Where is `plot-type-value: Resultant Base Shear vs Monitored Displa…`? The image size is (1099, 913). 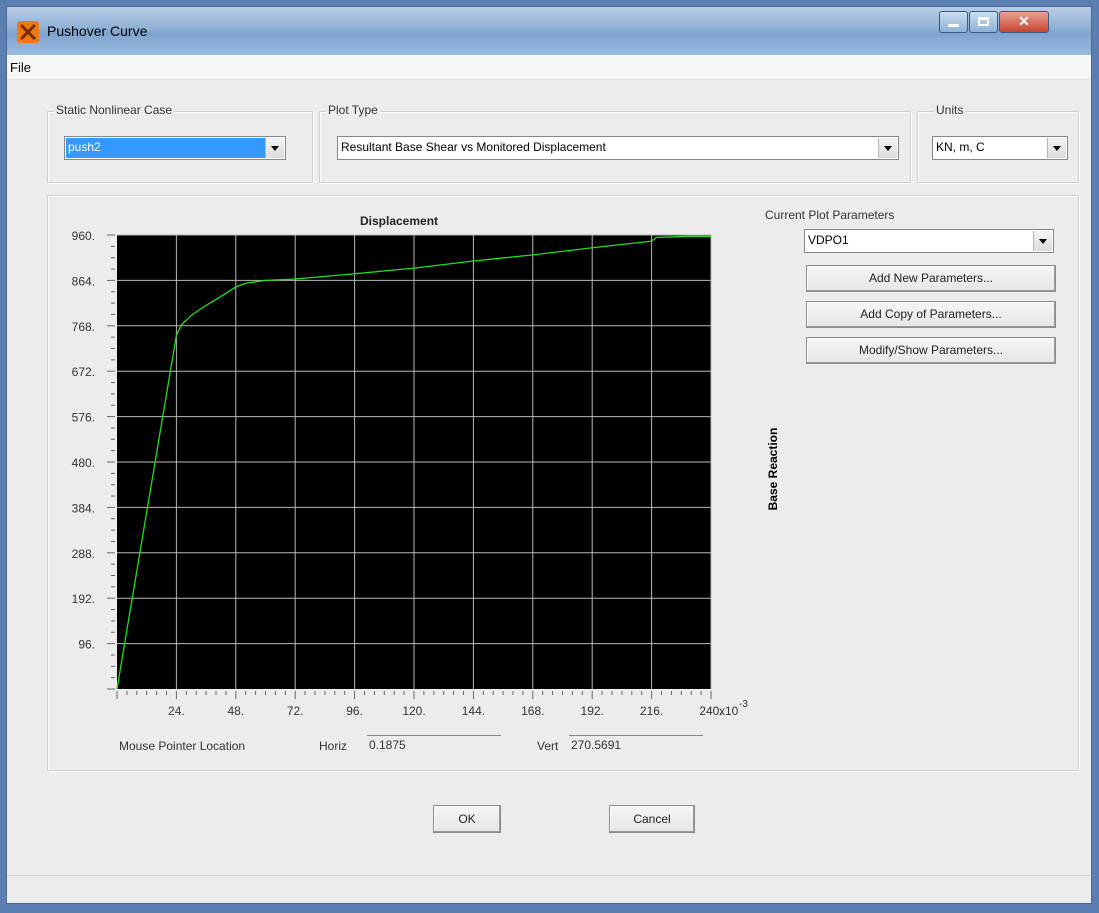 plot-type-value: Resultant Base Shear vs Monitored Displa… is located at coordinates (473, 147).